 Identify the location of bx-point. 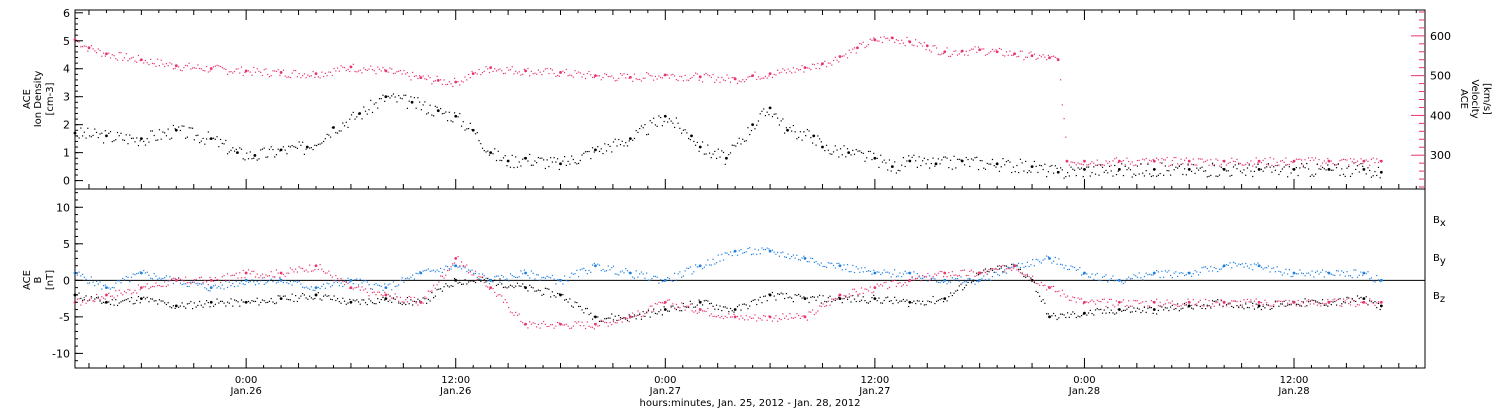
(176, 306).